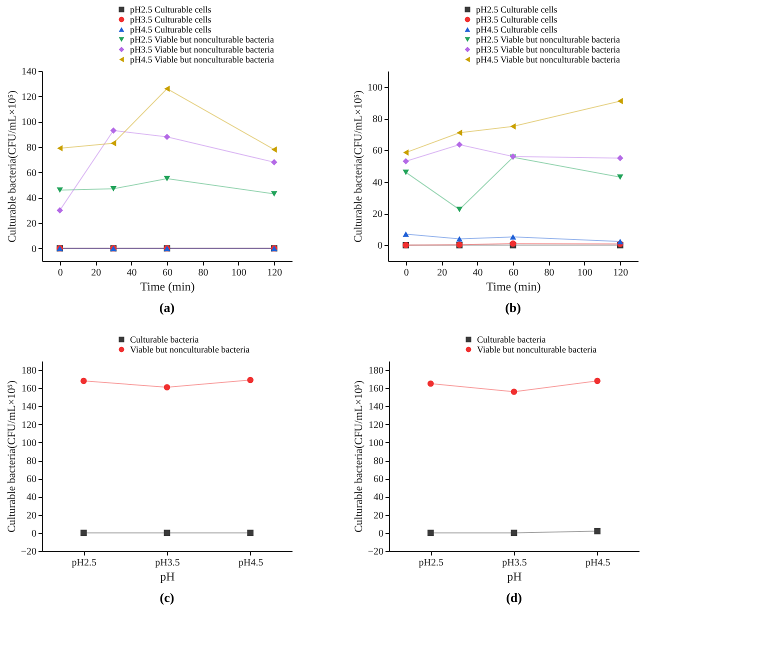  I want to click on x-tick-label: 0, so click(406, 273).